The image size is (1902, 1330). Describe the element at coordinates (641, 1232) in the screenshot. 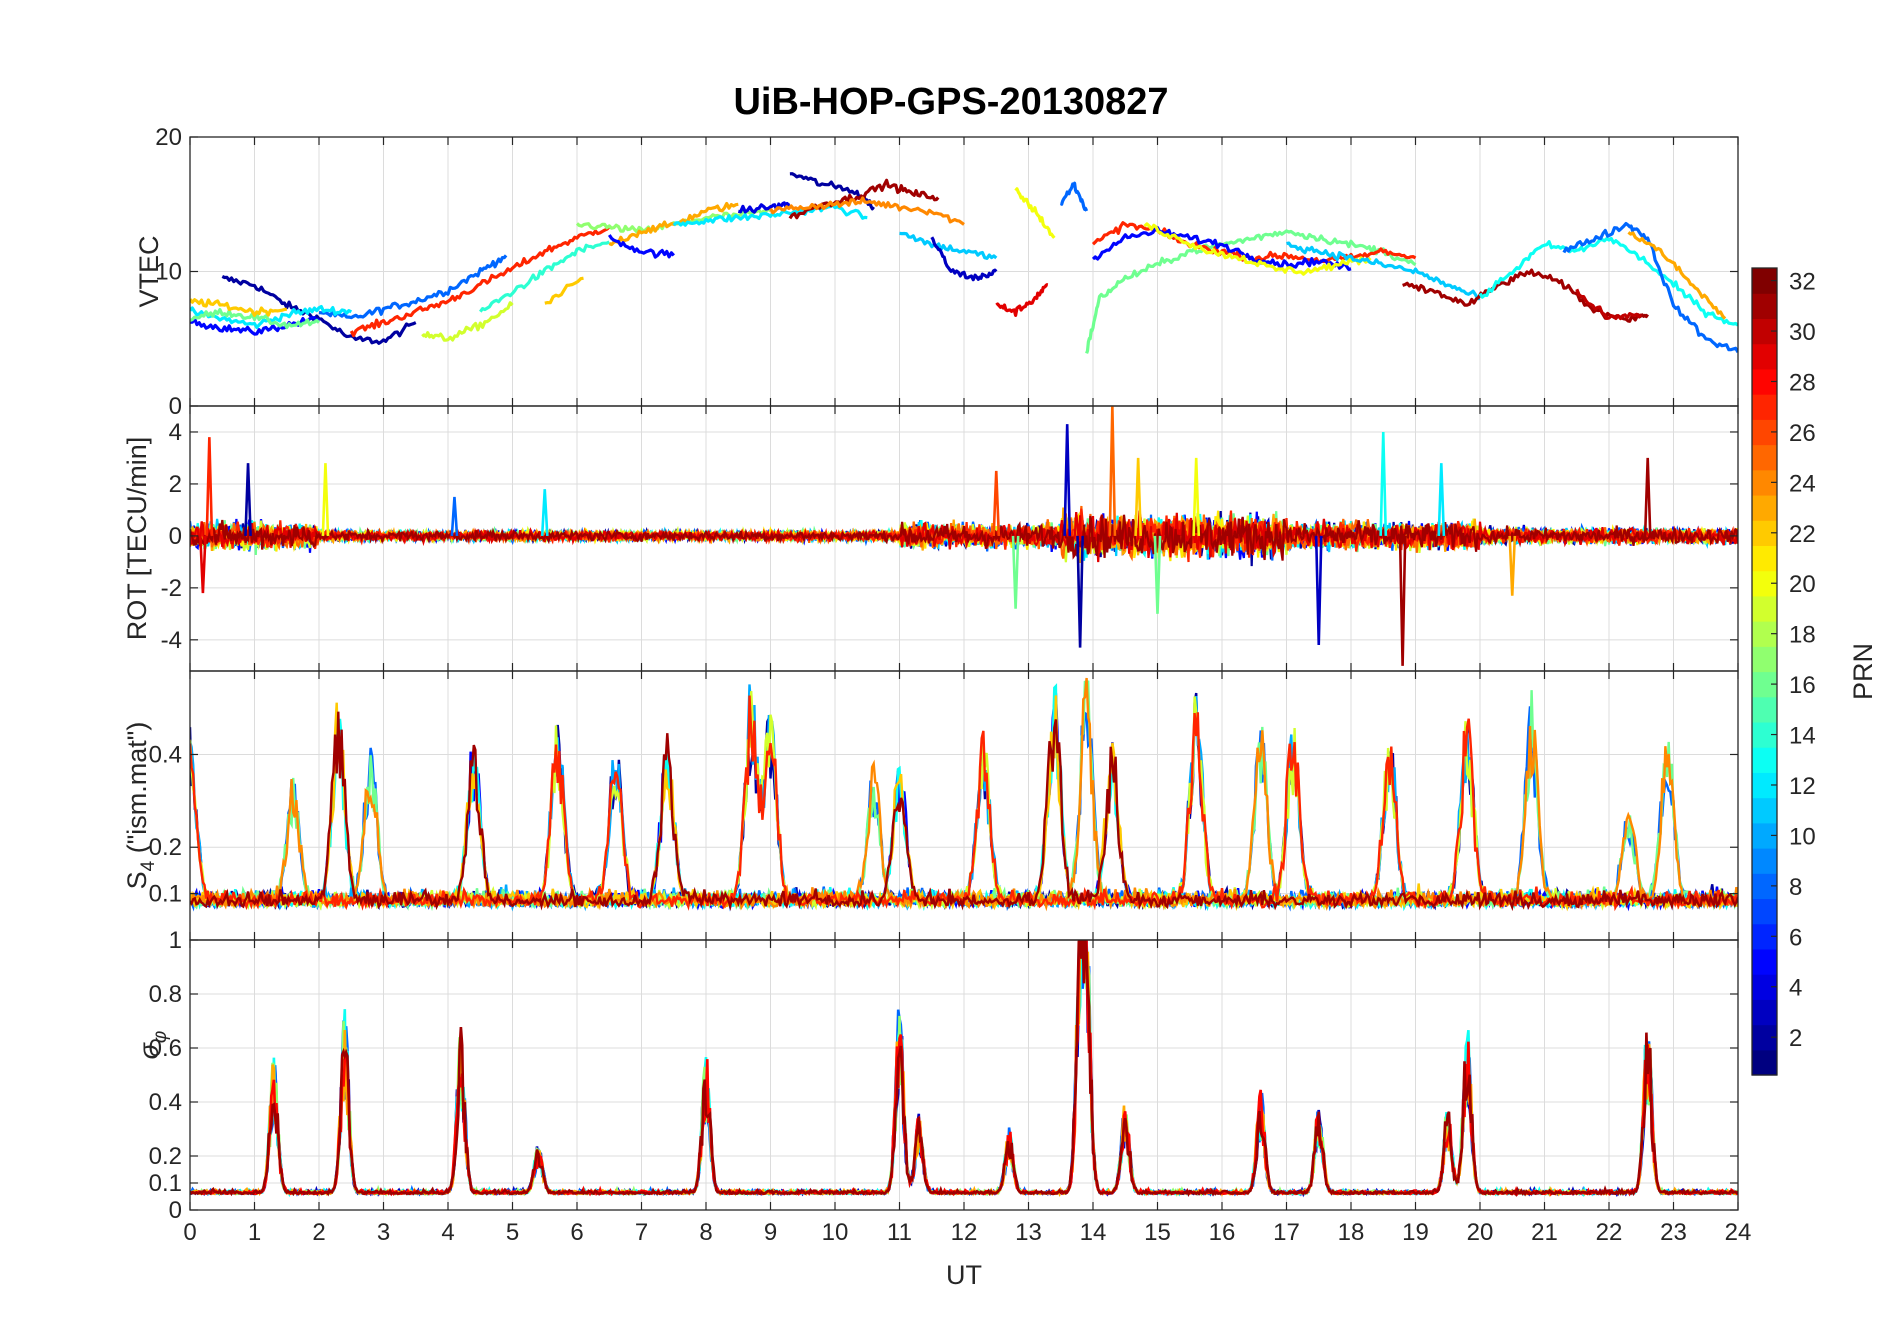

I see `x-tick-label: 7` at that location.